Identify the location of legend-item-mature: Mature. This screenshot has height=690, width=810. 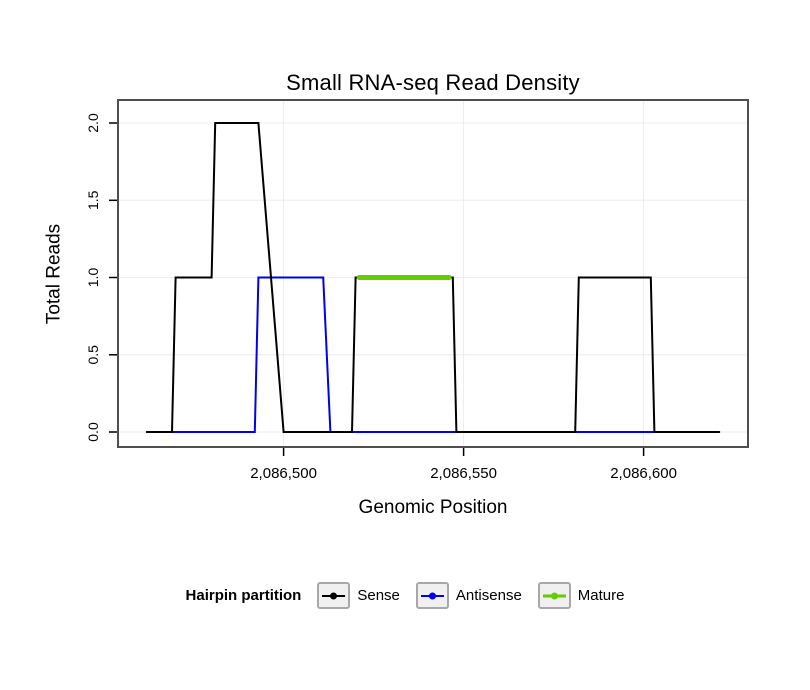
(581, 595).